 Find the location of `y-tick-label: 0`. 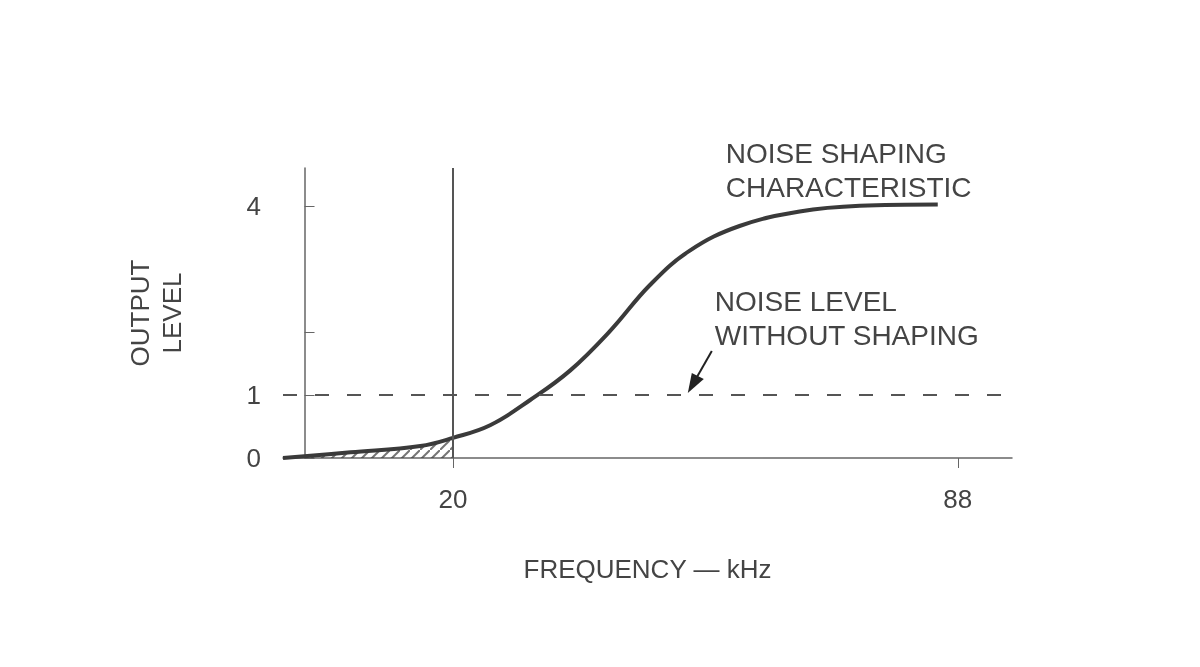

y-tick-label: 0 is located at coordinates (253, 458).